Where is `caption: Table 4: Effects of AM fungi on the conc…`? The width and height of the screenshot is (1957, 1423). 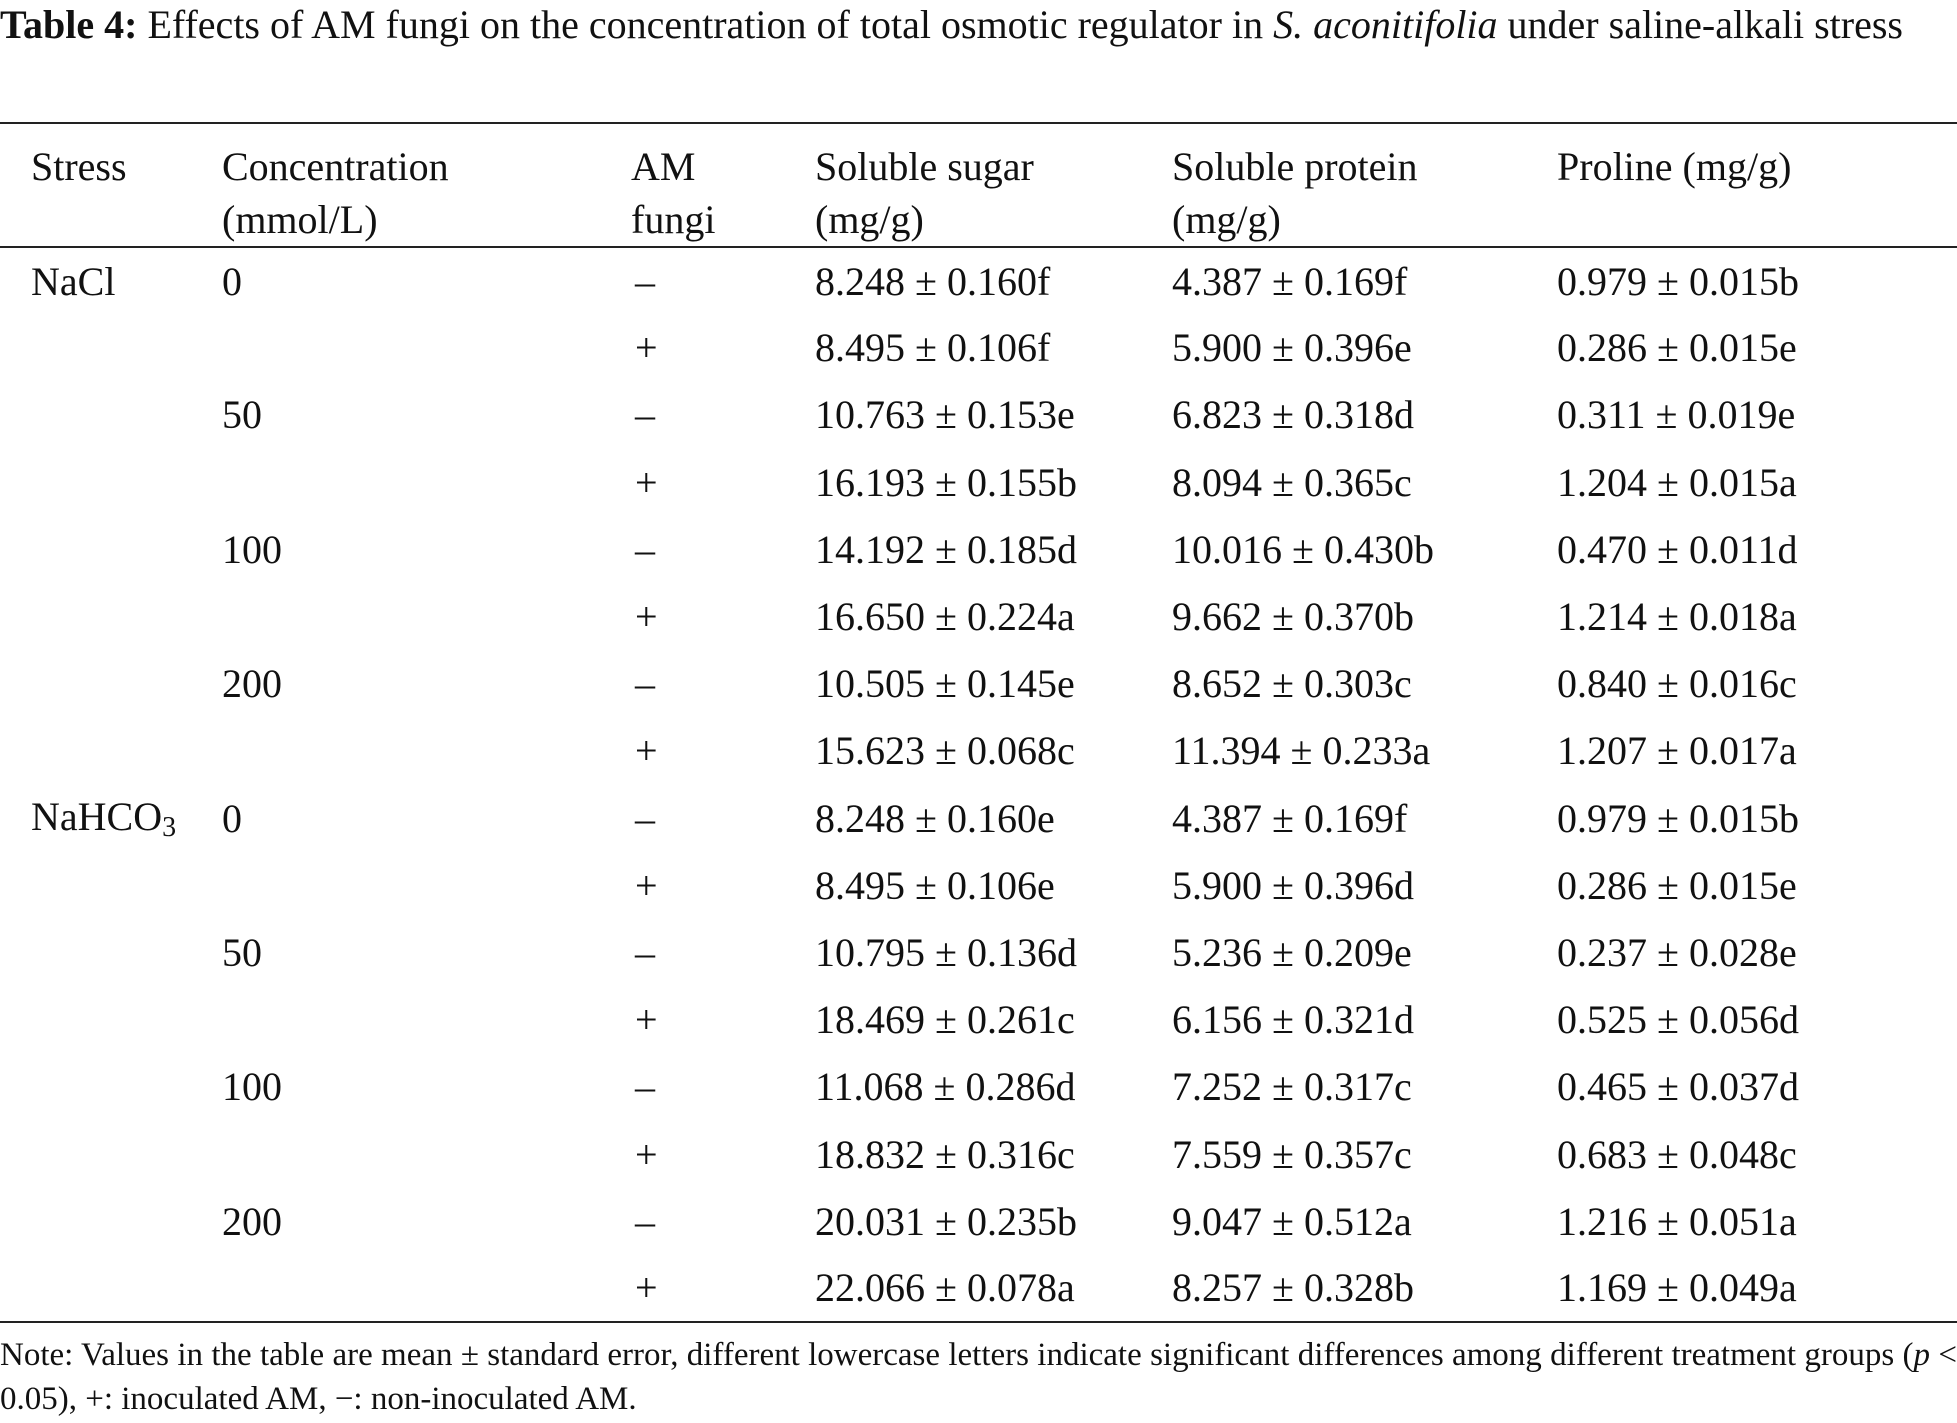
caption: Table 4: Effects of AM fungi on the conc… is located at coordinates (978, 25).